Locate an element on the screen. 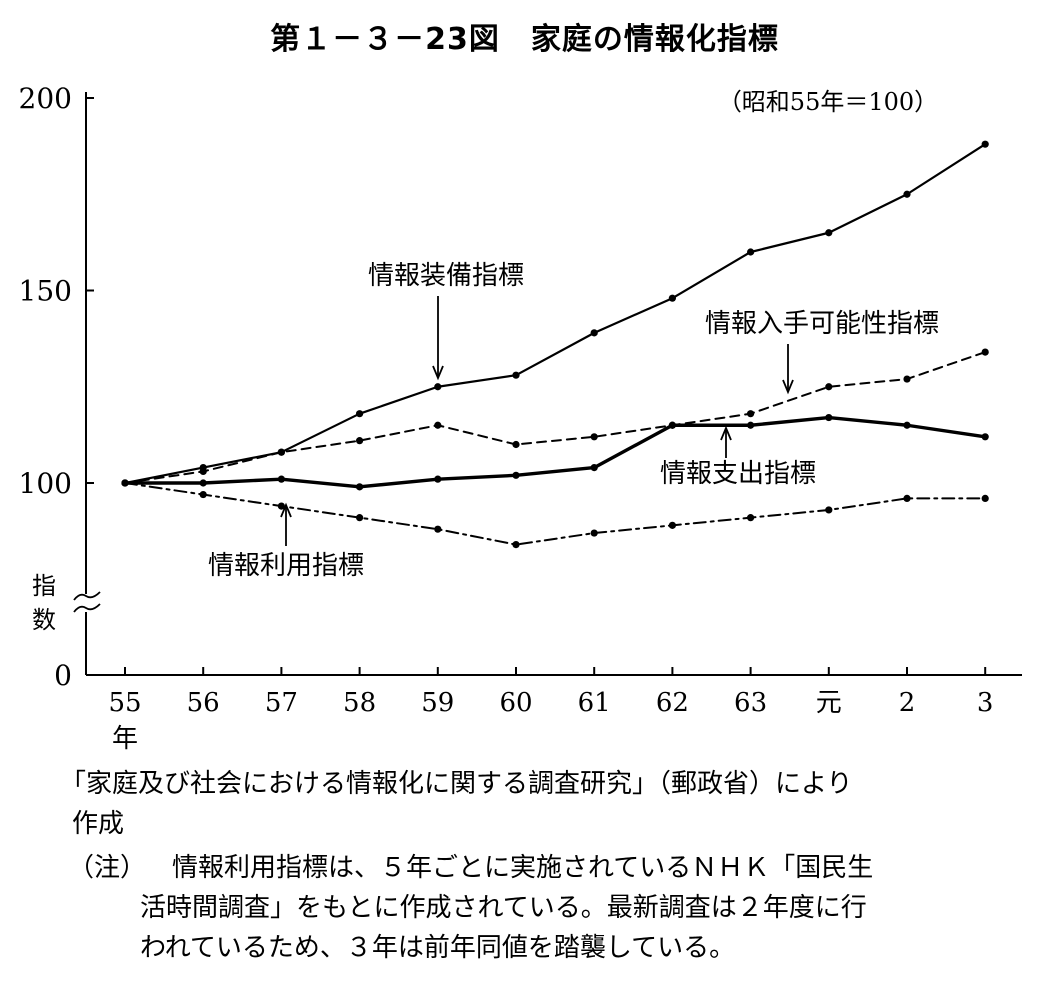 Image resolution: width=1049 pixels, height=987 pixels. series-label-3: 情報支出指標 is located at coordinates (738, 474).